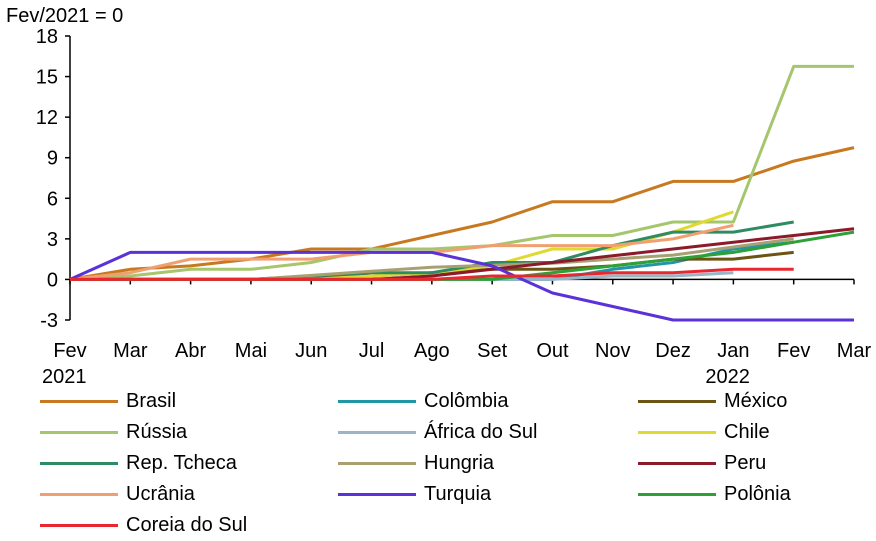  I want to click on legend-item-brasil: Brasil, so click(189, 401).